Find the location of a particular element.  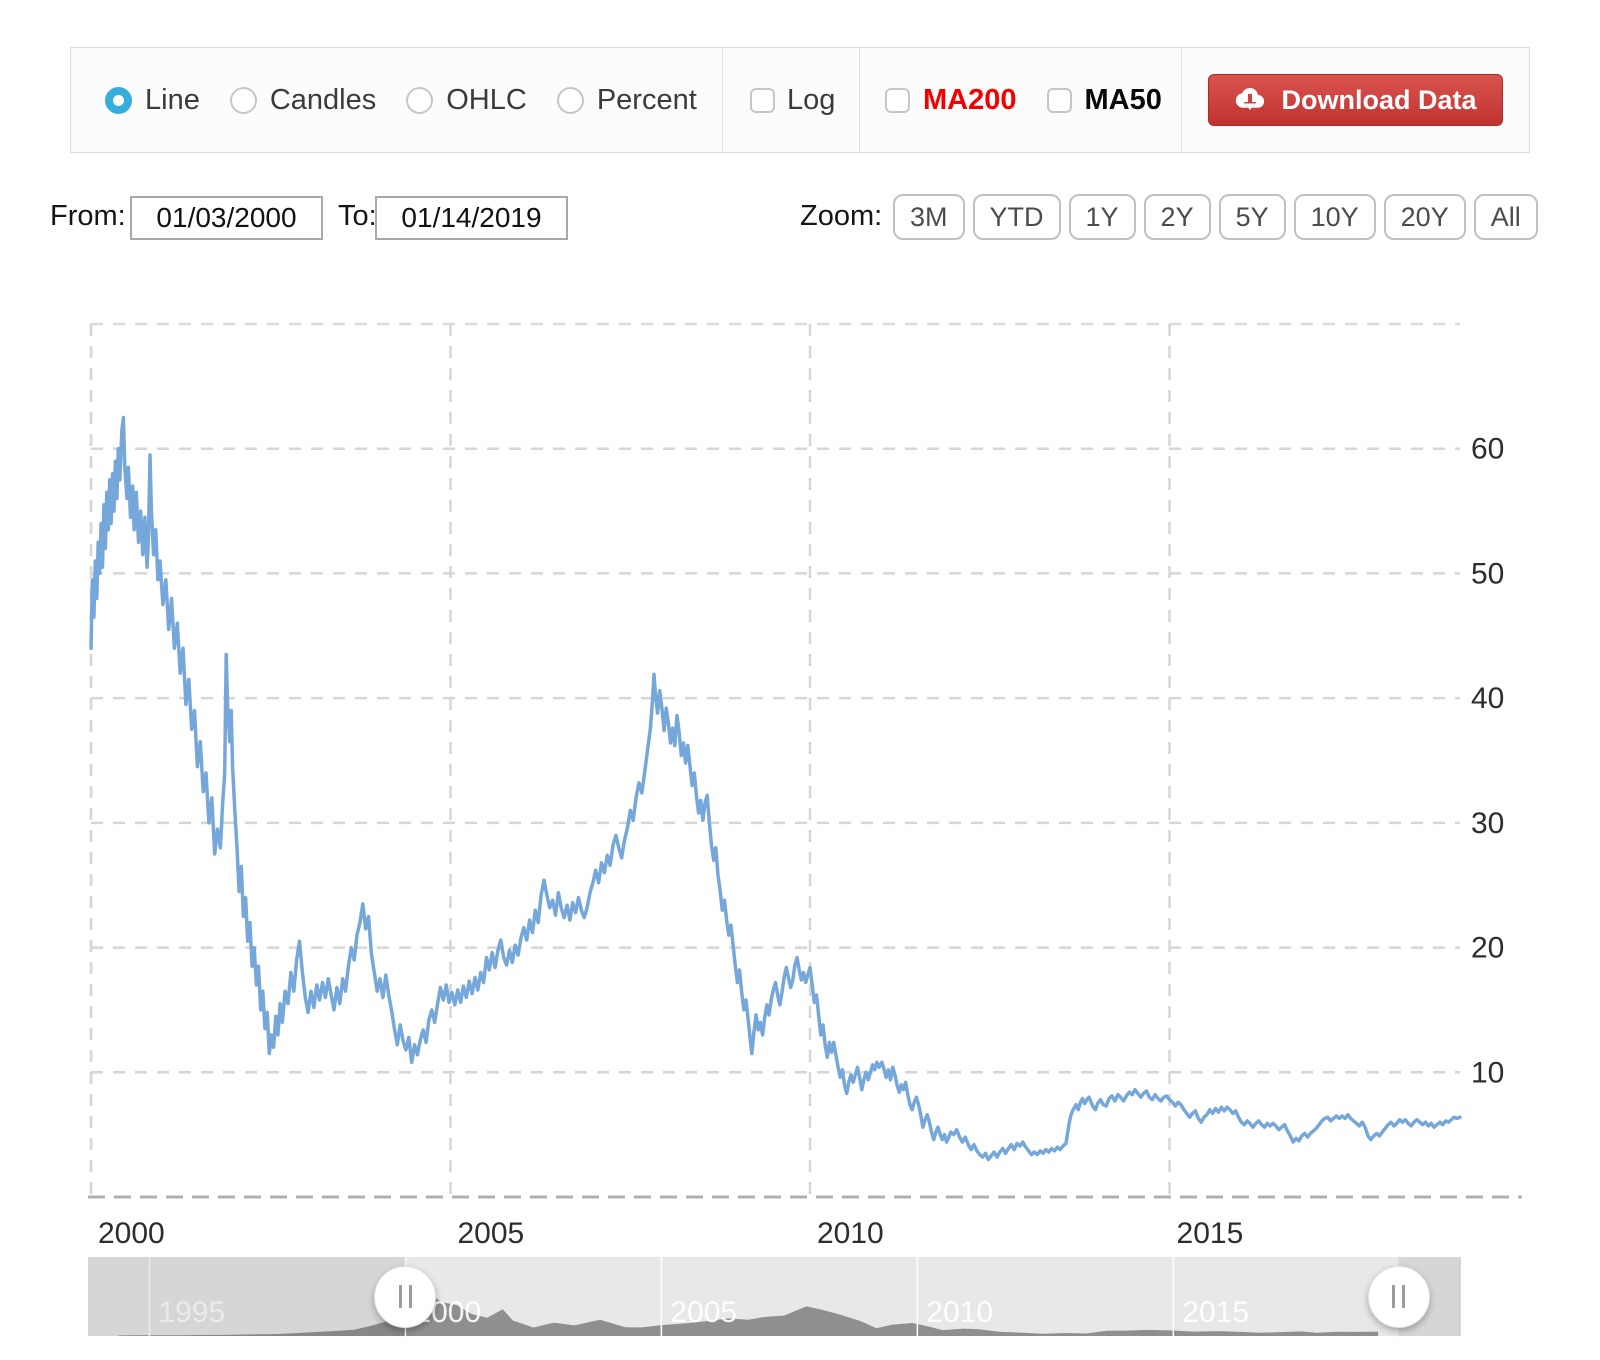

chart-type-percent: Percent is located at coordinates (626, 100).